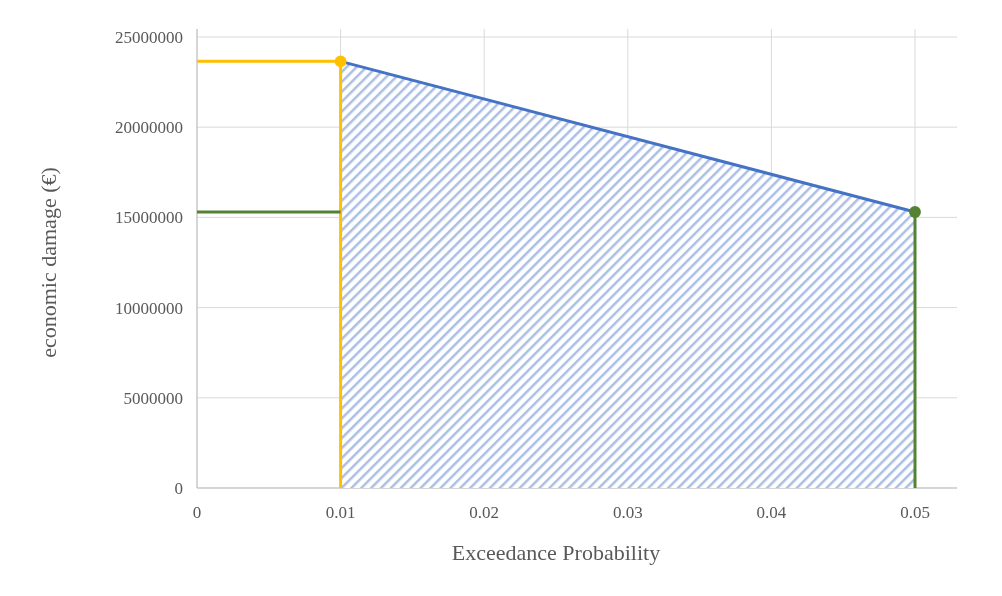 This screenshot has height=596, width=1002. Describe the element at coordinates (149, 218) in the screenshot. I see `y-tick-label: 15000000` at that location.